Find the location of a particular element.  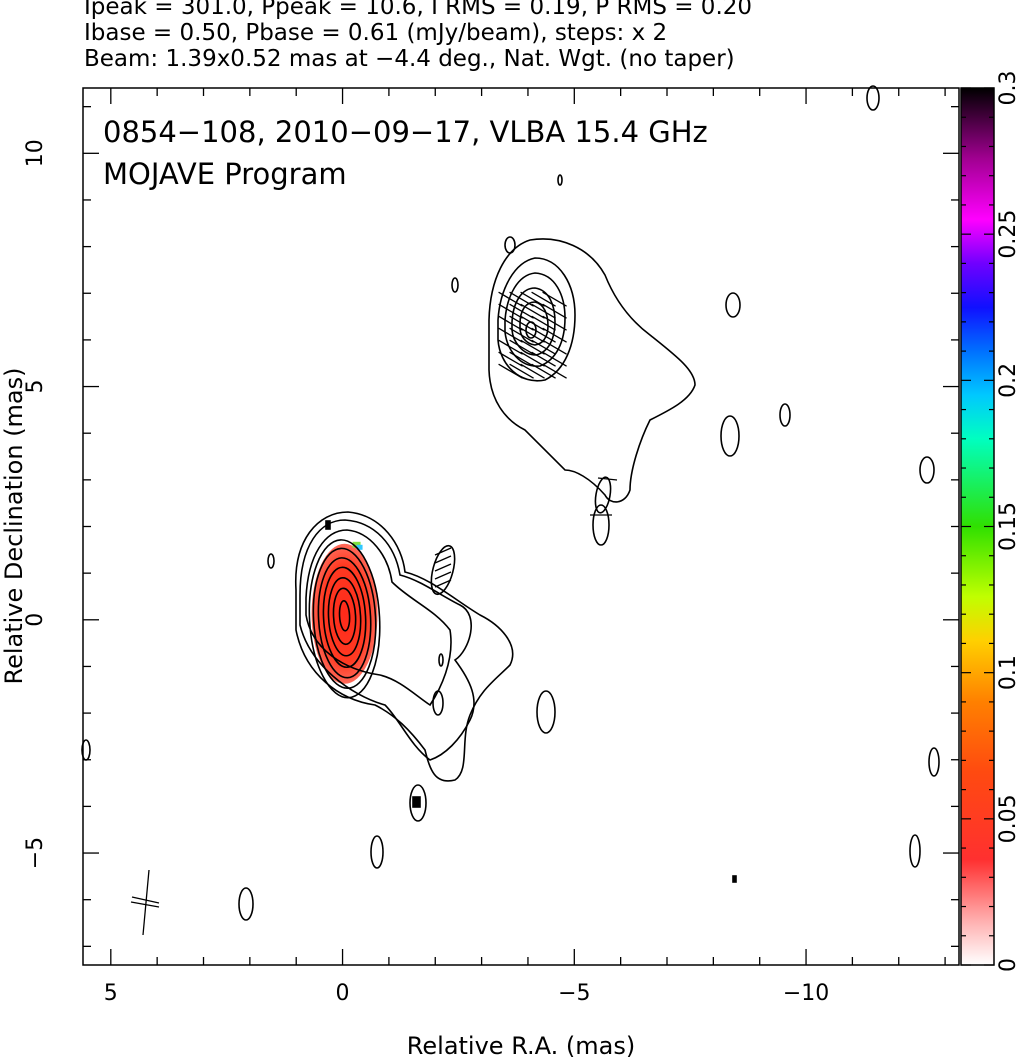

x-tick-label: 0 is located at coordinates (343, 993).